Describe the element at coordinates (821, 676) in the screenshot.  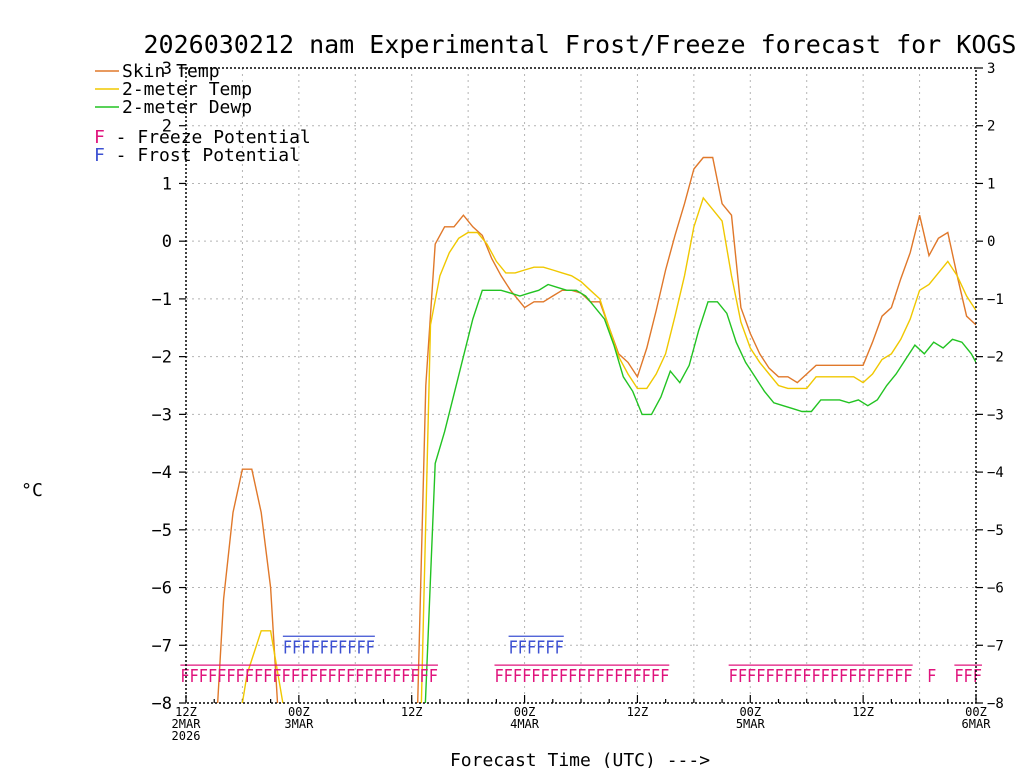
I see `potential-flags-freeze-potential: FFFFFFFFFFFFFFFFFFFF` at that location.